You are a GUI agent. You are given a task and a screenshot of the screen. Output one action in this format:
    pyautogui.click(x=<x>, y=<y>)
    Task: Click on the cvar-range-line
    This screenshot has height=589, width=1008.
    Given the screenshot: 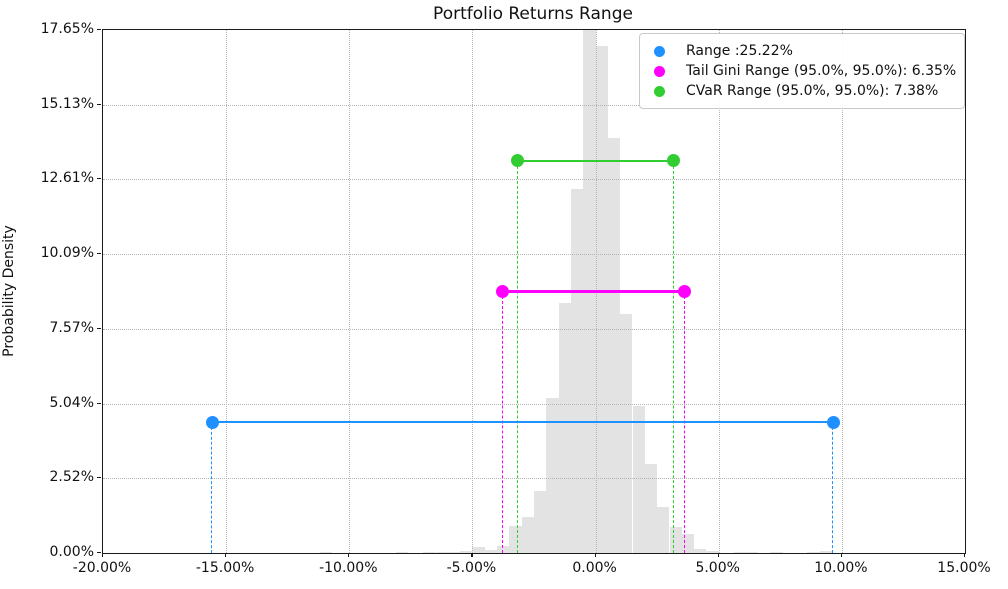 What is the action you would take?
    pyautogui.click(x=595, y=160)
    